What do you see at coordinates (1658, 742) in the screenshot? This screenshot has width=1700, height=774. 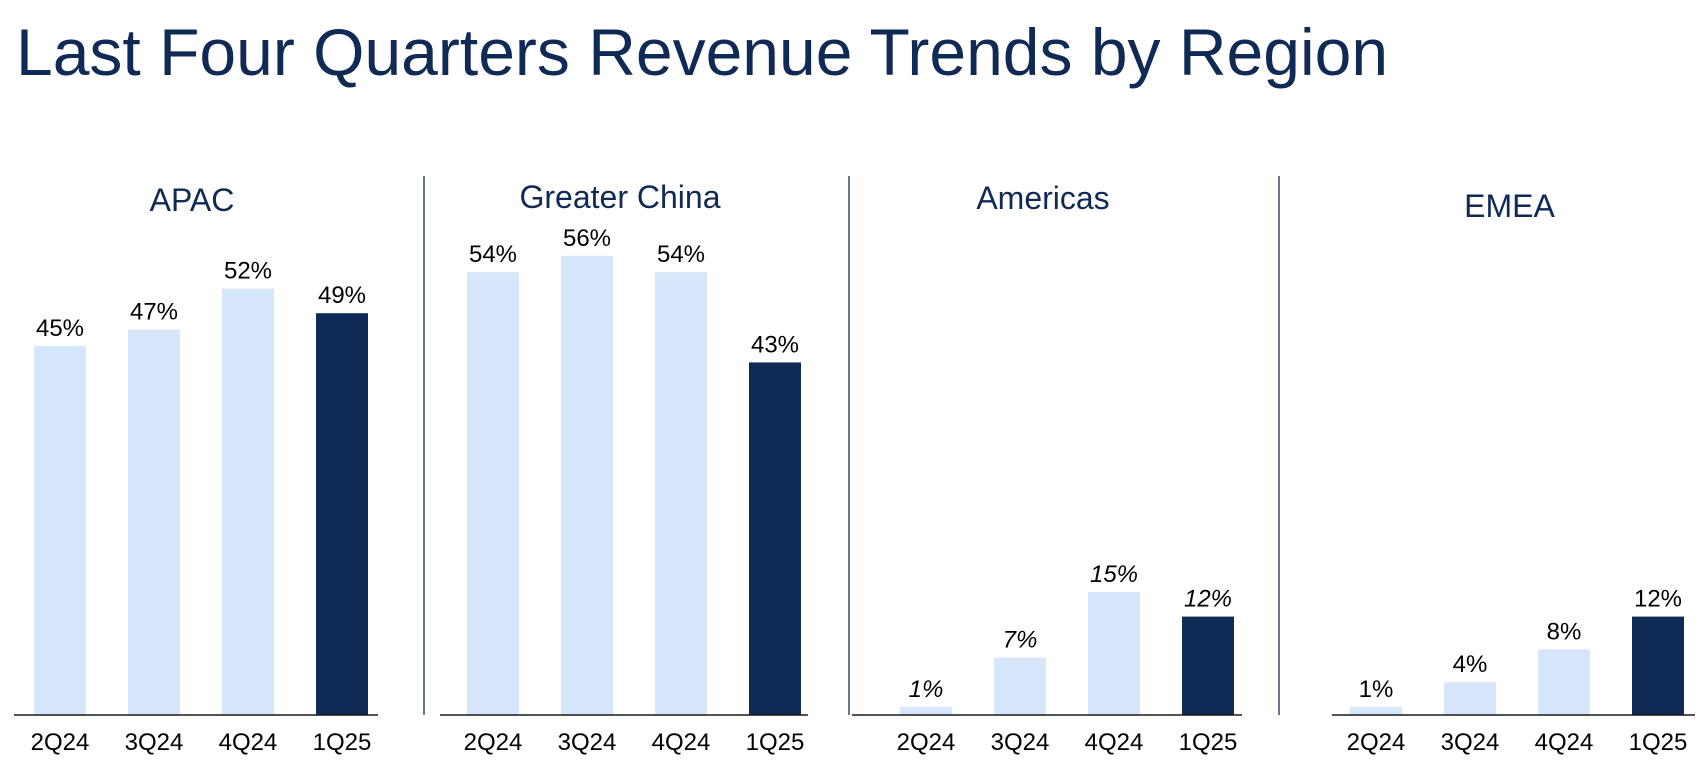 I see `x-tick-emea-1q25: 1Q25` at bounding box center [1658, 742].